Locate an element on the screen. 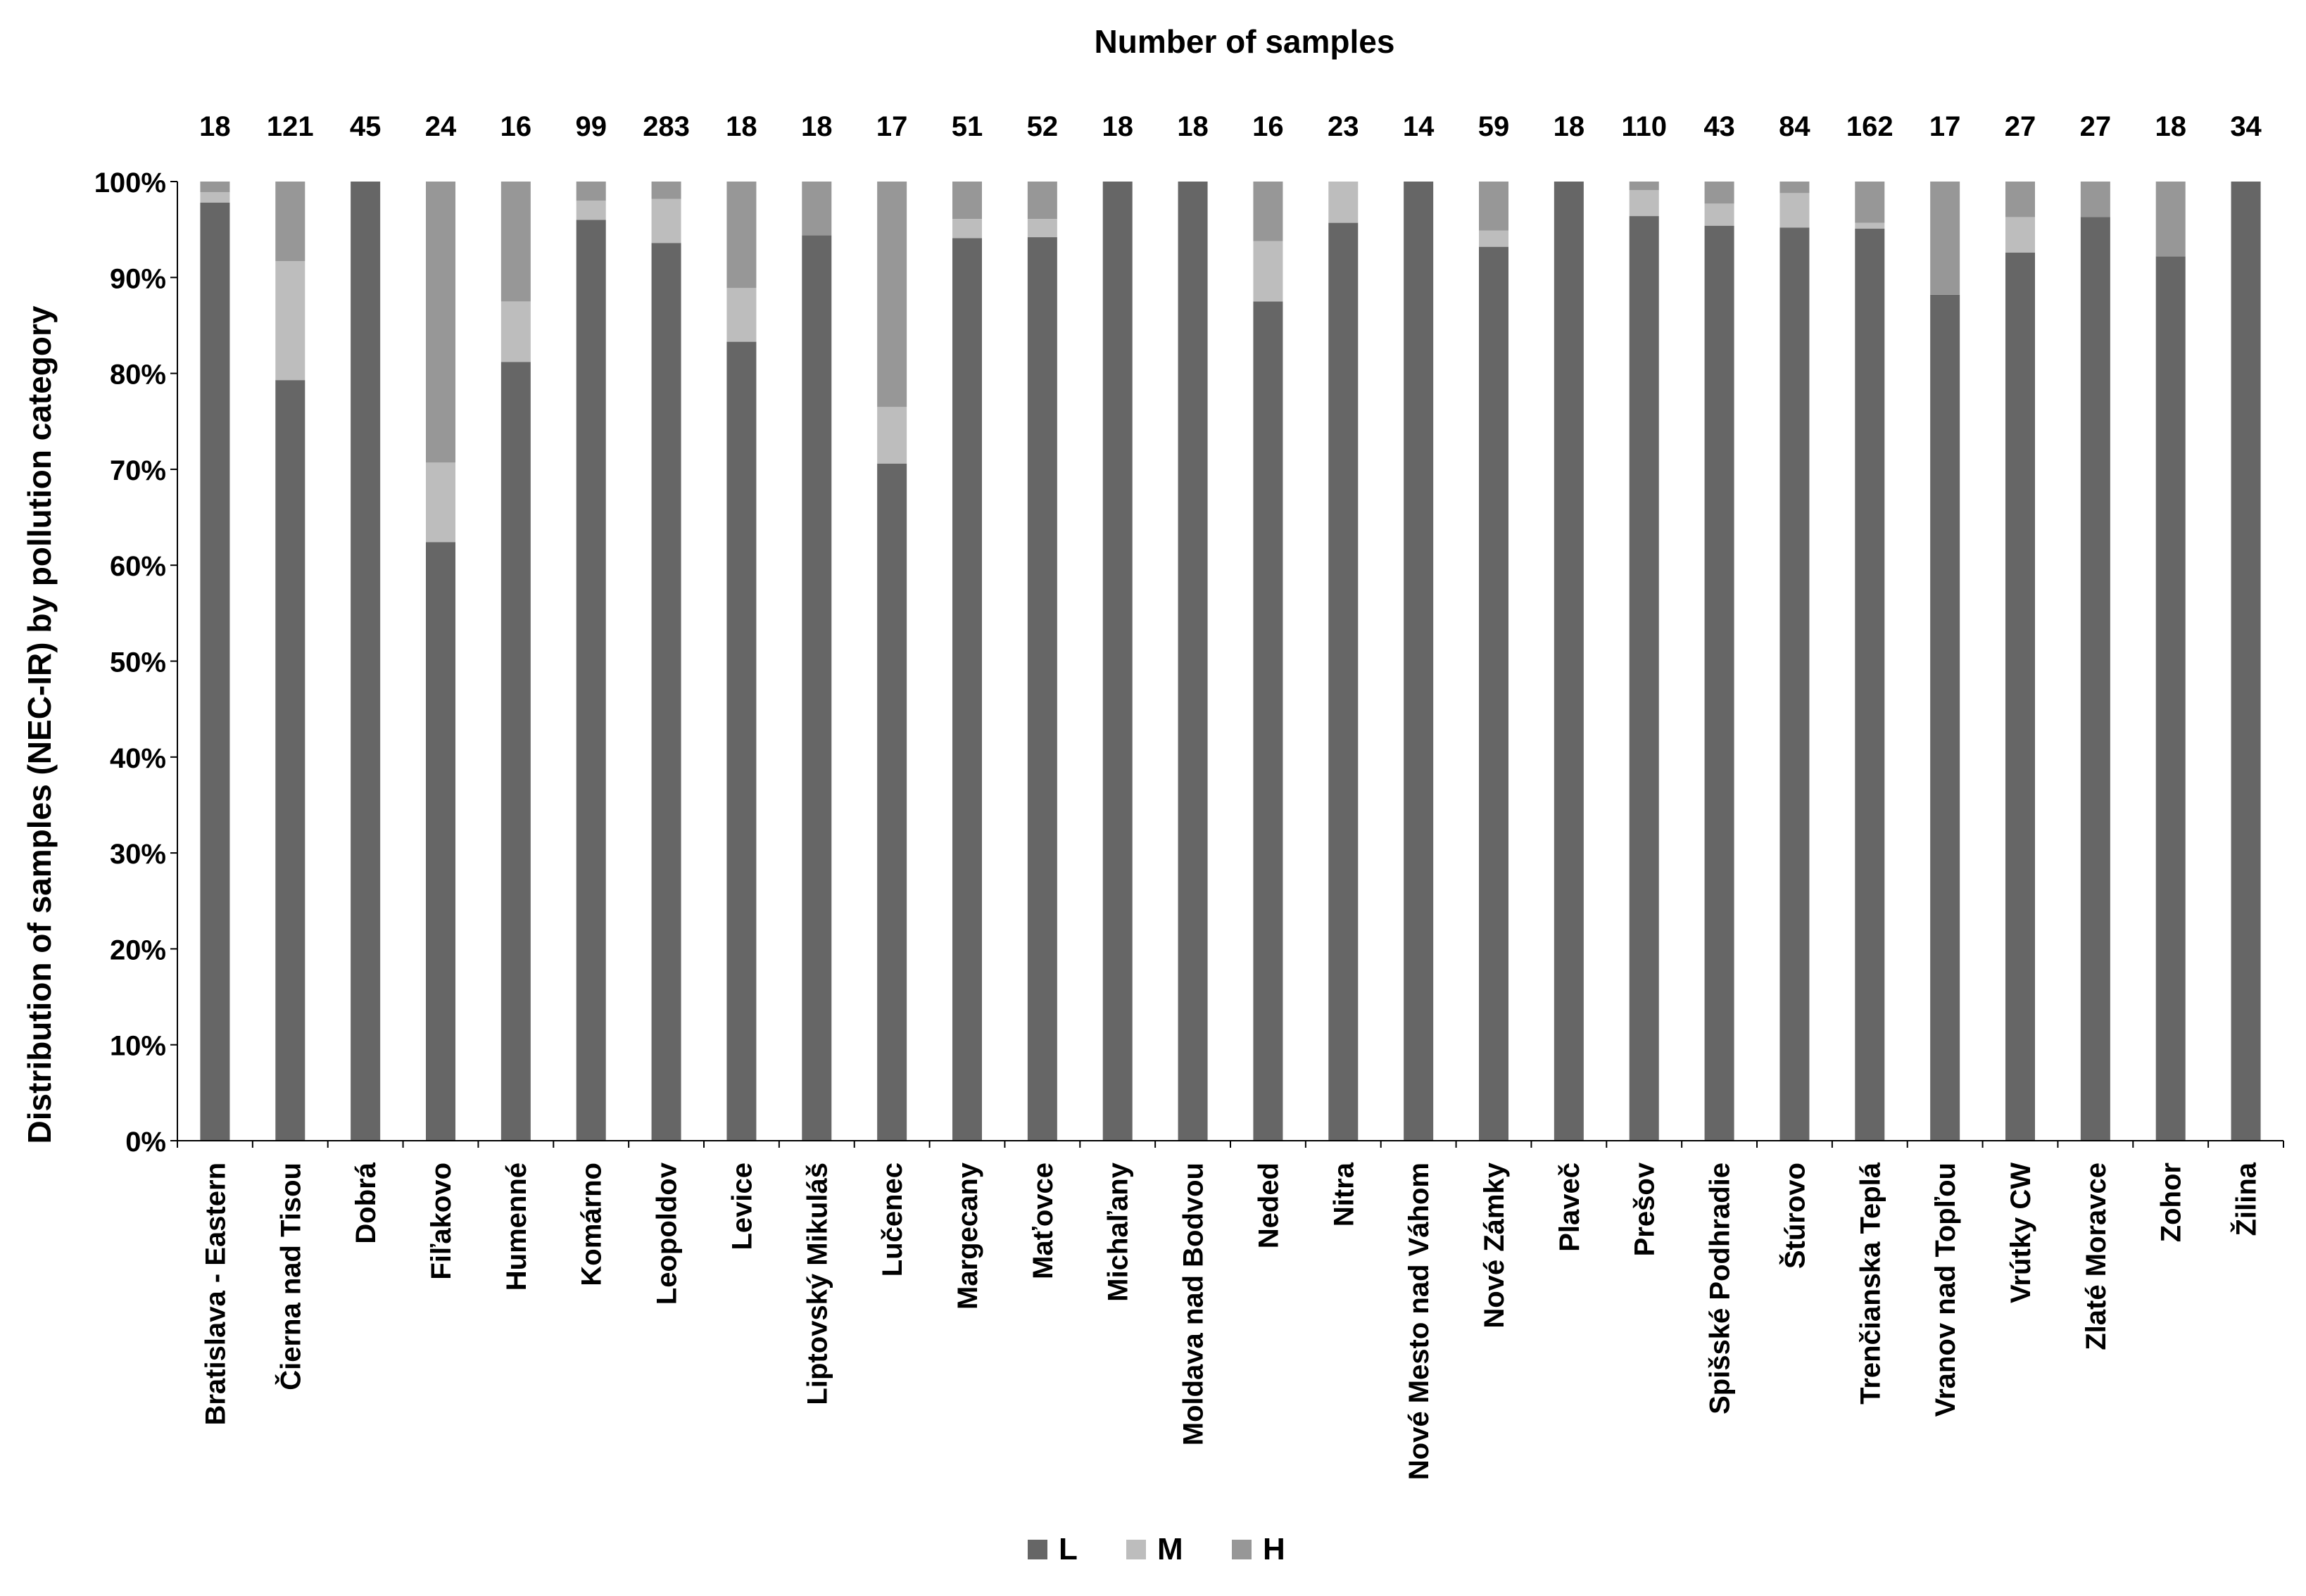 Image resolution: width=2306 pixels, height=1596 pixels. x-category-label: Komárno is located at coordinates (591, 1224).